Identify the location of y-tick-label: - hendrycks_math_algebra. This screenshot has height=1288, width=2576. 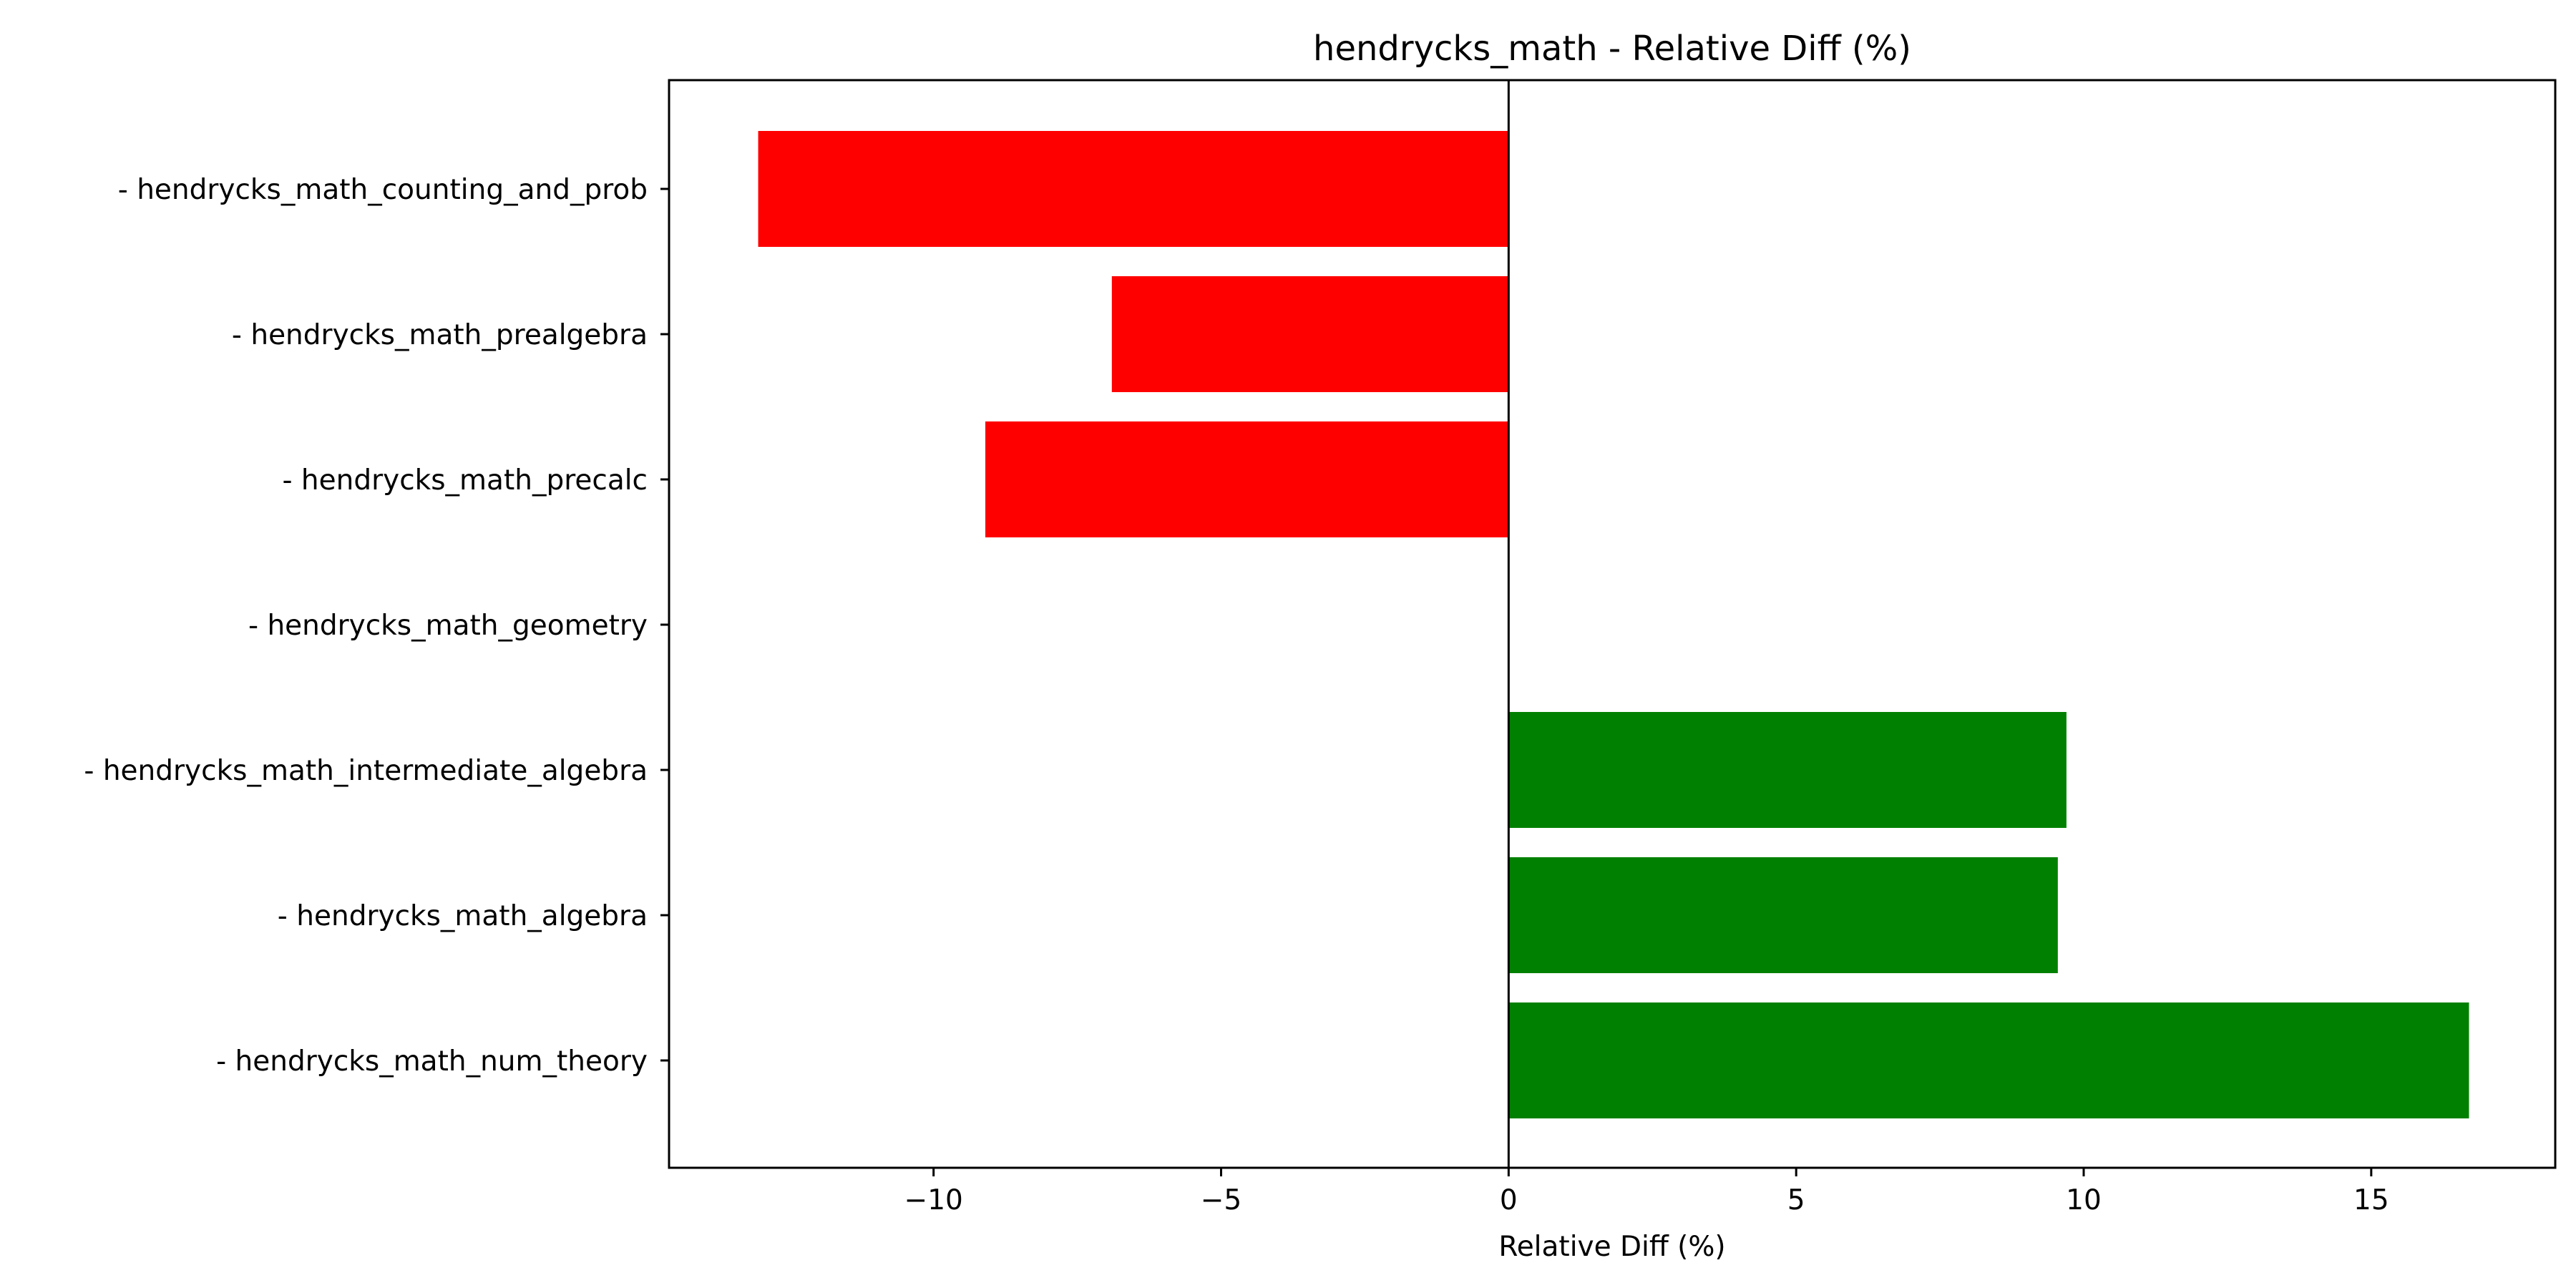
(463, 916).